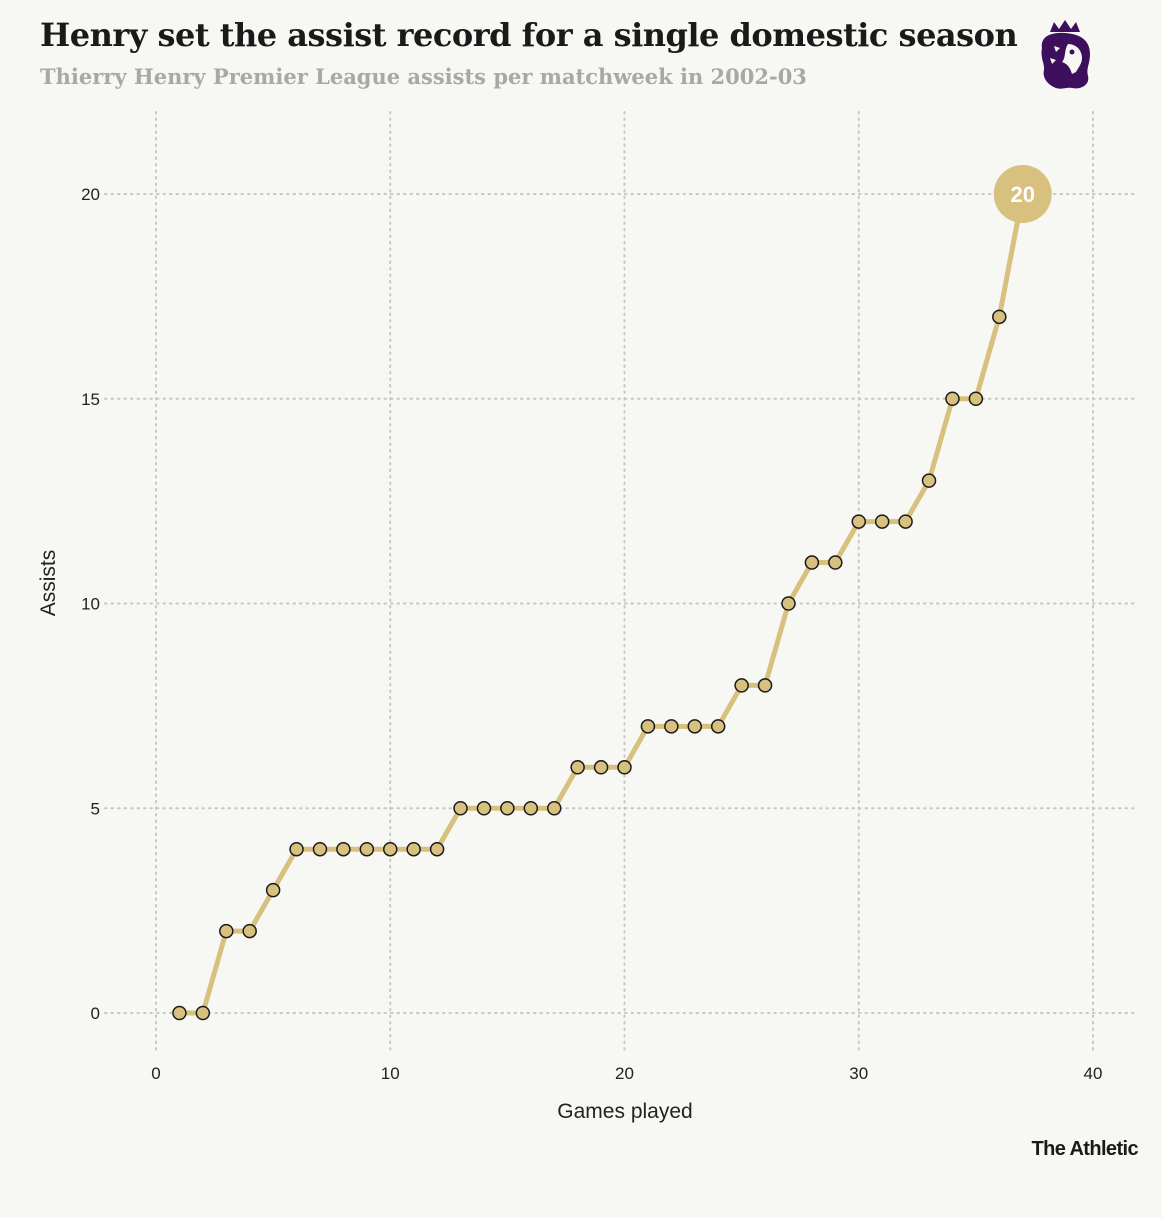 The height and width of the screenshot is (1218, 1162). I want to click on x-tick-label: 0, so click(155, 1073).